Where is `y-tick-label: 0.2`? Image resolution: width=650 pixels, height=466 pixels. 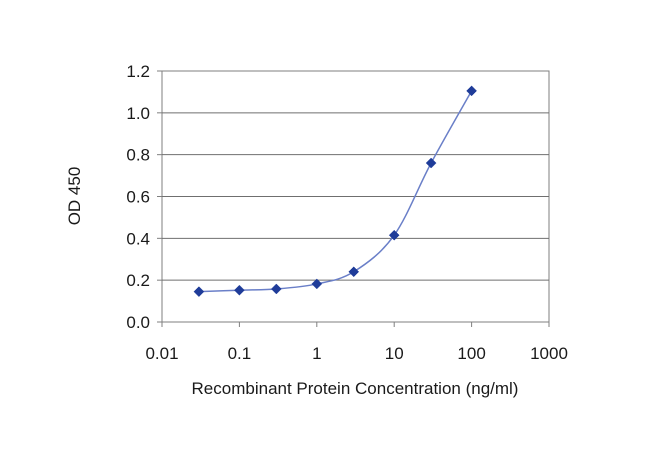 y-tick-label: 0.2 is located at coordinates (138, 280).